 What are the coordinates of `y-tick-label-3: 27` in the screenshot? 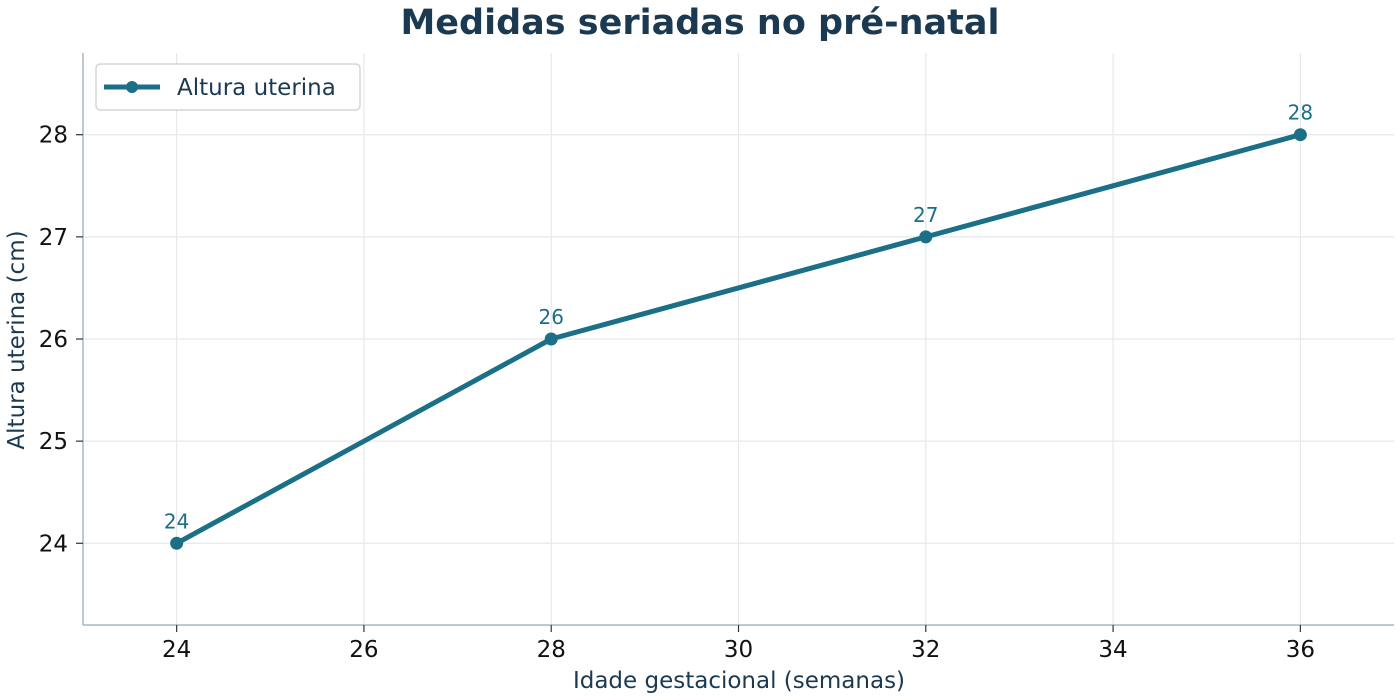 It's located at (53, 238).